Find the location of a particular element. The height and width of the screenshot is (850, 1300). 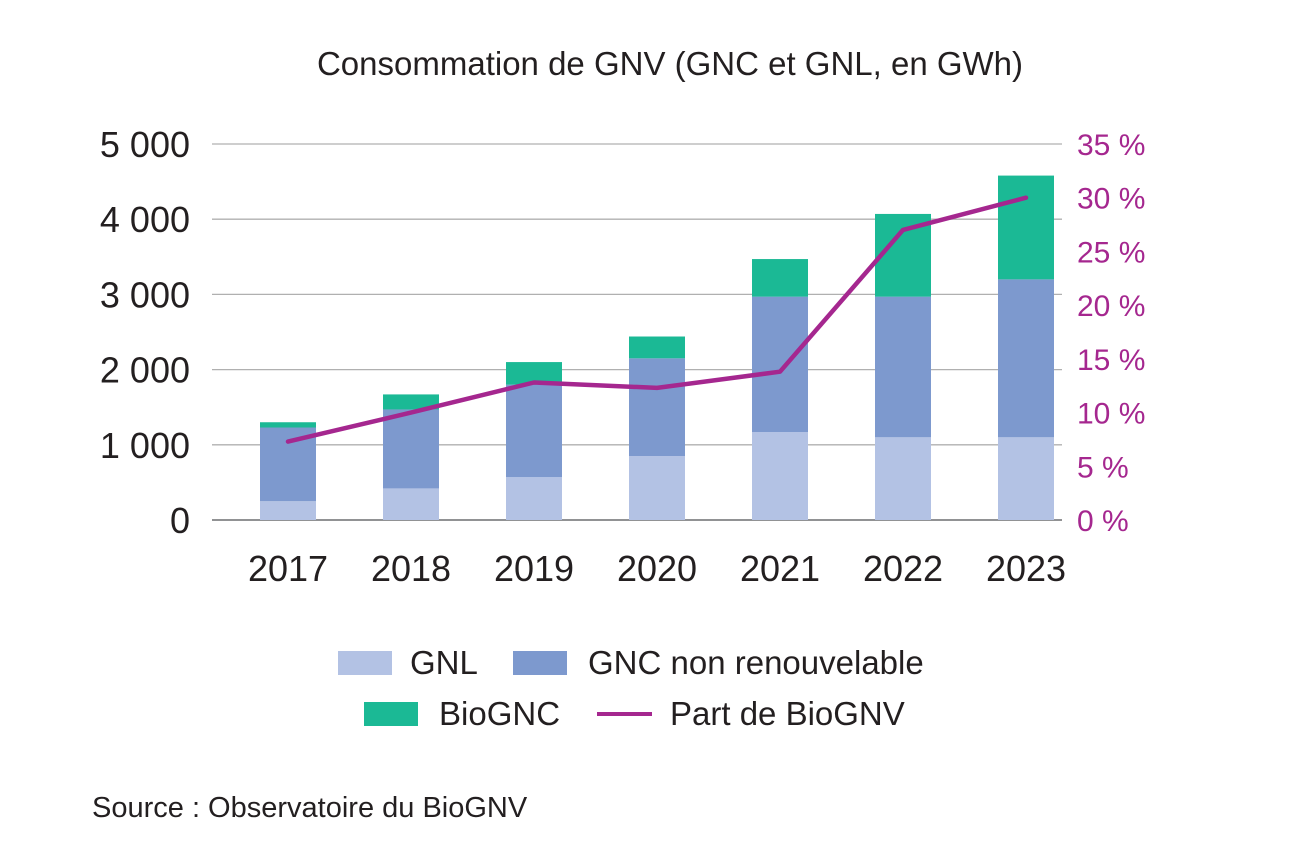

y-left-tick-label: 3 000 is located at coordinates (145, 294).